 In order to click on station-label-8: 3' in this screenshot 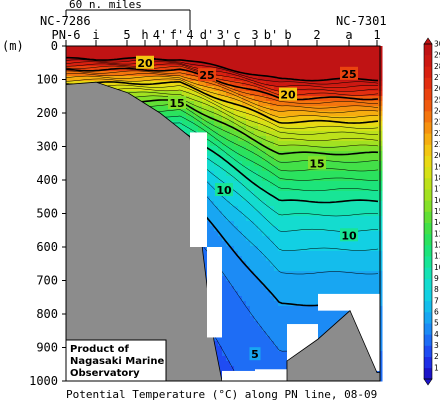, I will do `click(224, 35)`.